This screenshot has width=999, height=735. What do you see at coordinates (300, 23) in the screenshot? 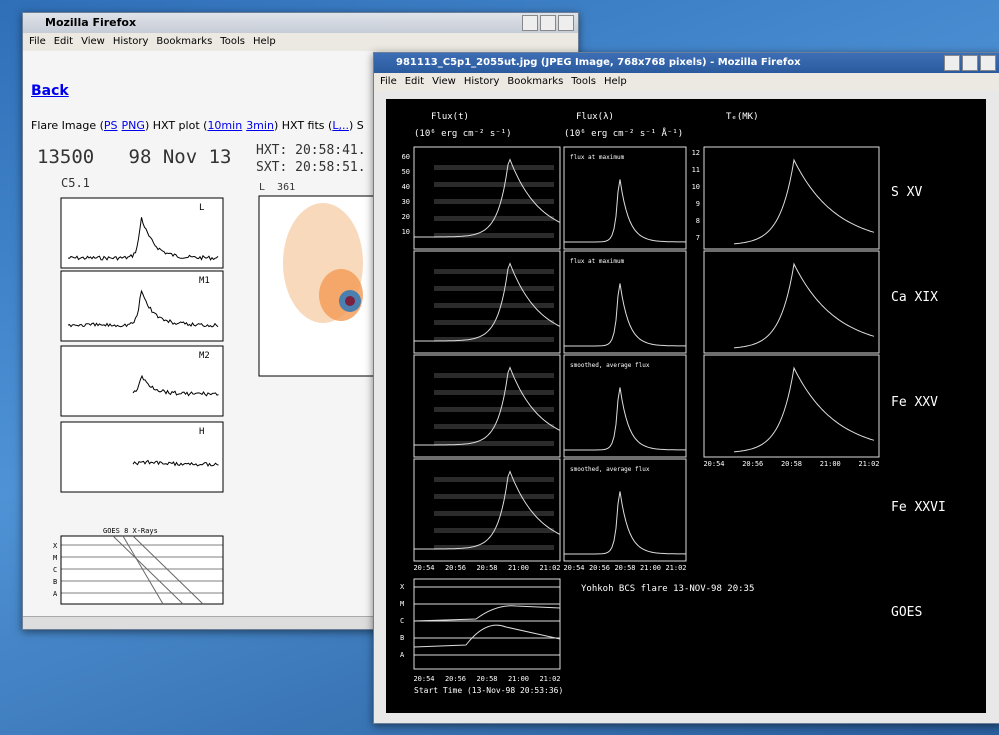
I see `title-bar: Mozilla Firefox` at bounding box center [300, 23].